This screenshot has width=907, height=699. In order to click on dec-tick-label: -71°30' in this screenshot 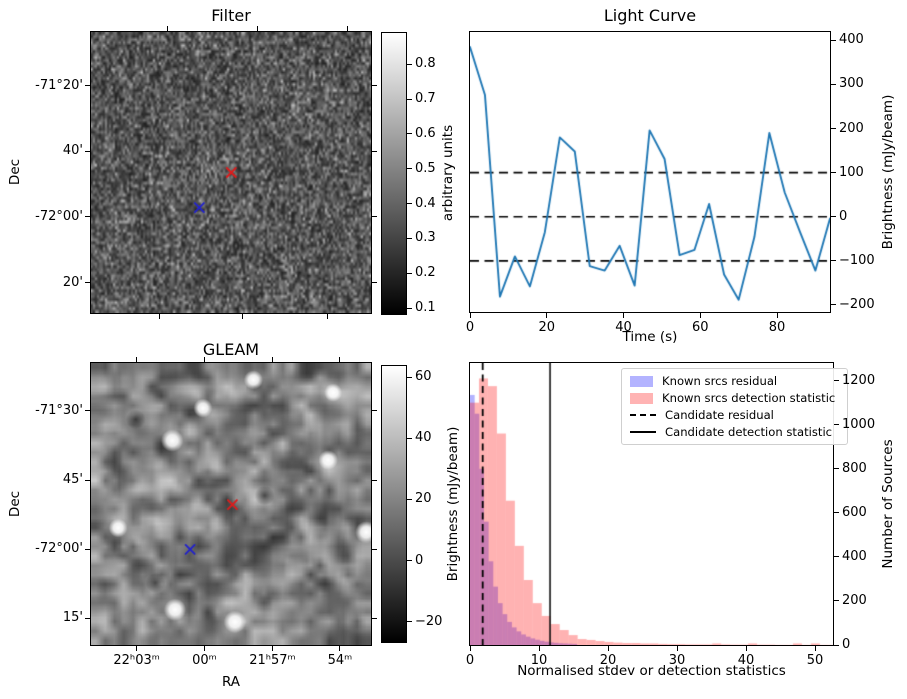, I will do `click(59, 410)`.